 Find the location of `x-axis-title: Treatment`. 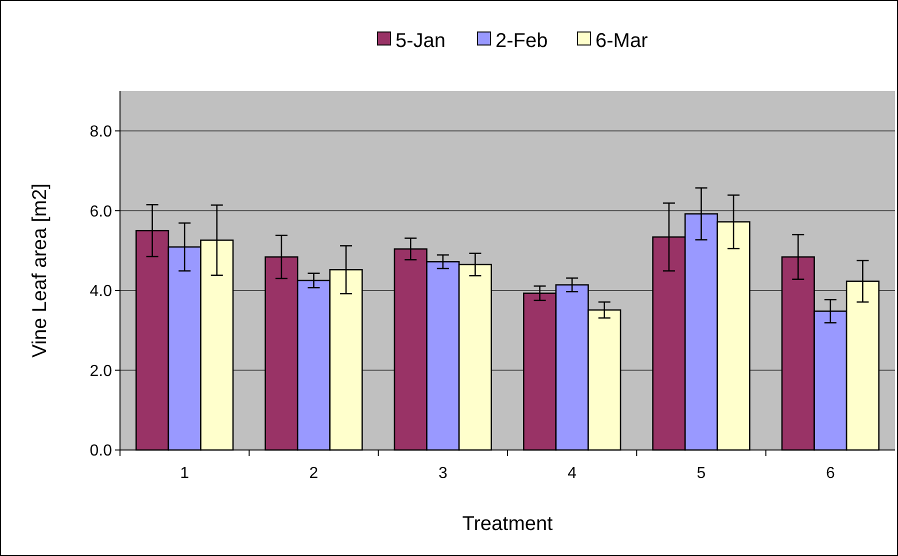

x-axis-title: Treatment is located at coordinates (508, 524).